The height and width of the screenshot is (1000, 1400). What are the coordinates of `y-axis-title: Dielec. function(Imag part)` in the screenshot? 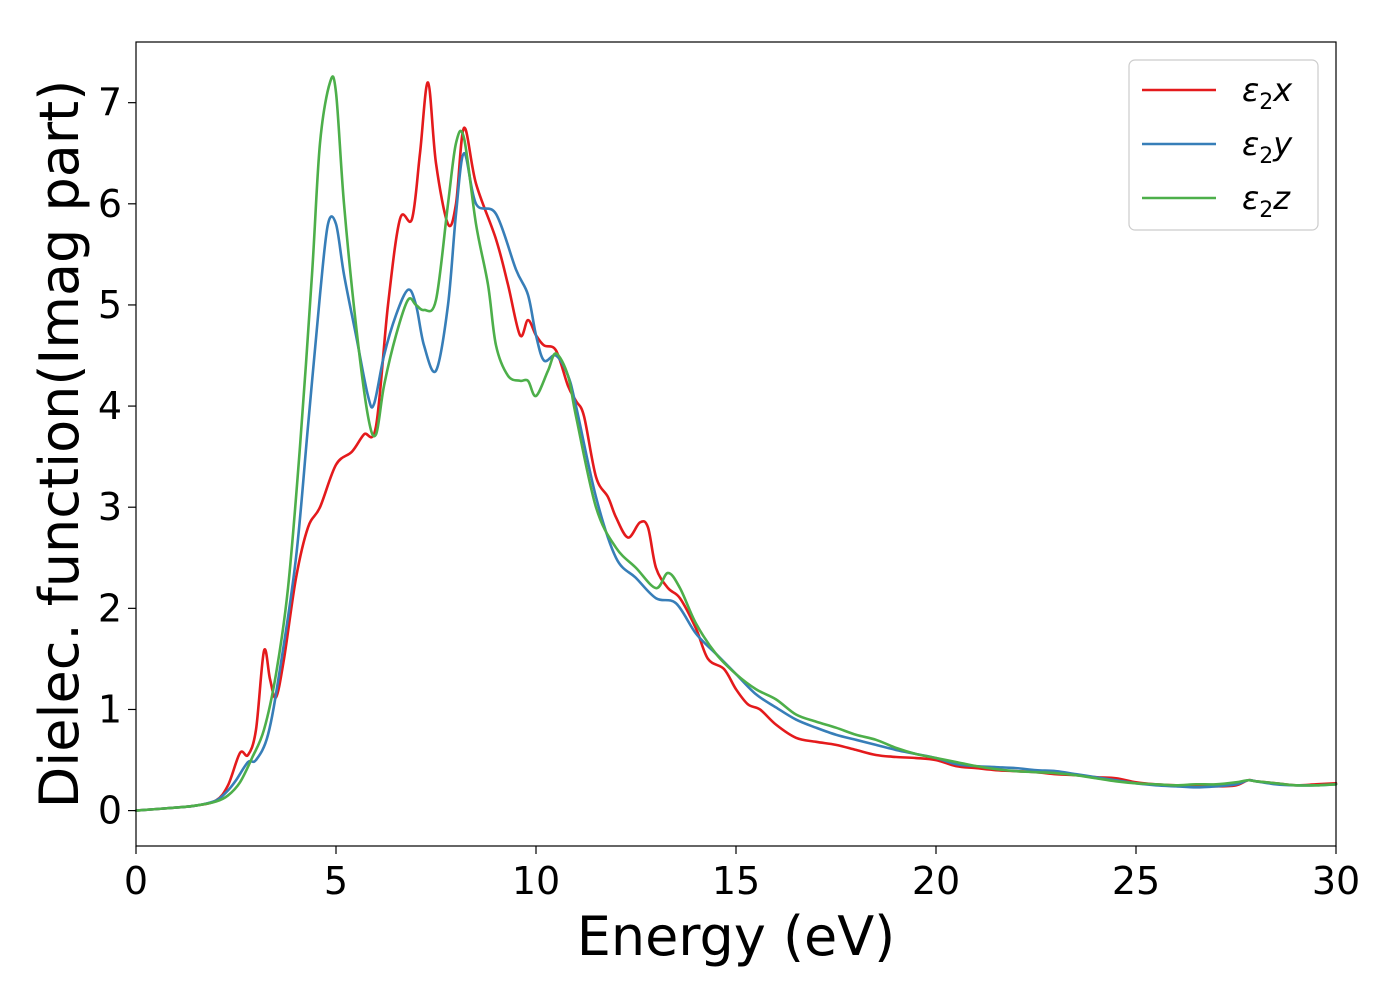 It's located at (59, 444).